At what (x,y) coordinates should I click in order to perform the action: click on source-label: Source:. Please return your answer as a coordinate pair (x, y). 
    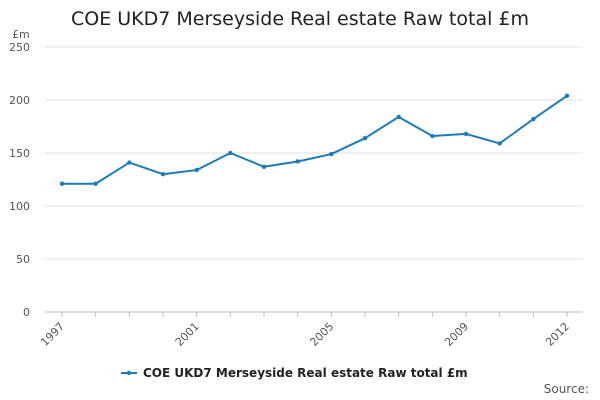
    Looking at the image, I should click on (566, 389).